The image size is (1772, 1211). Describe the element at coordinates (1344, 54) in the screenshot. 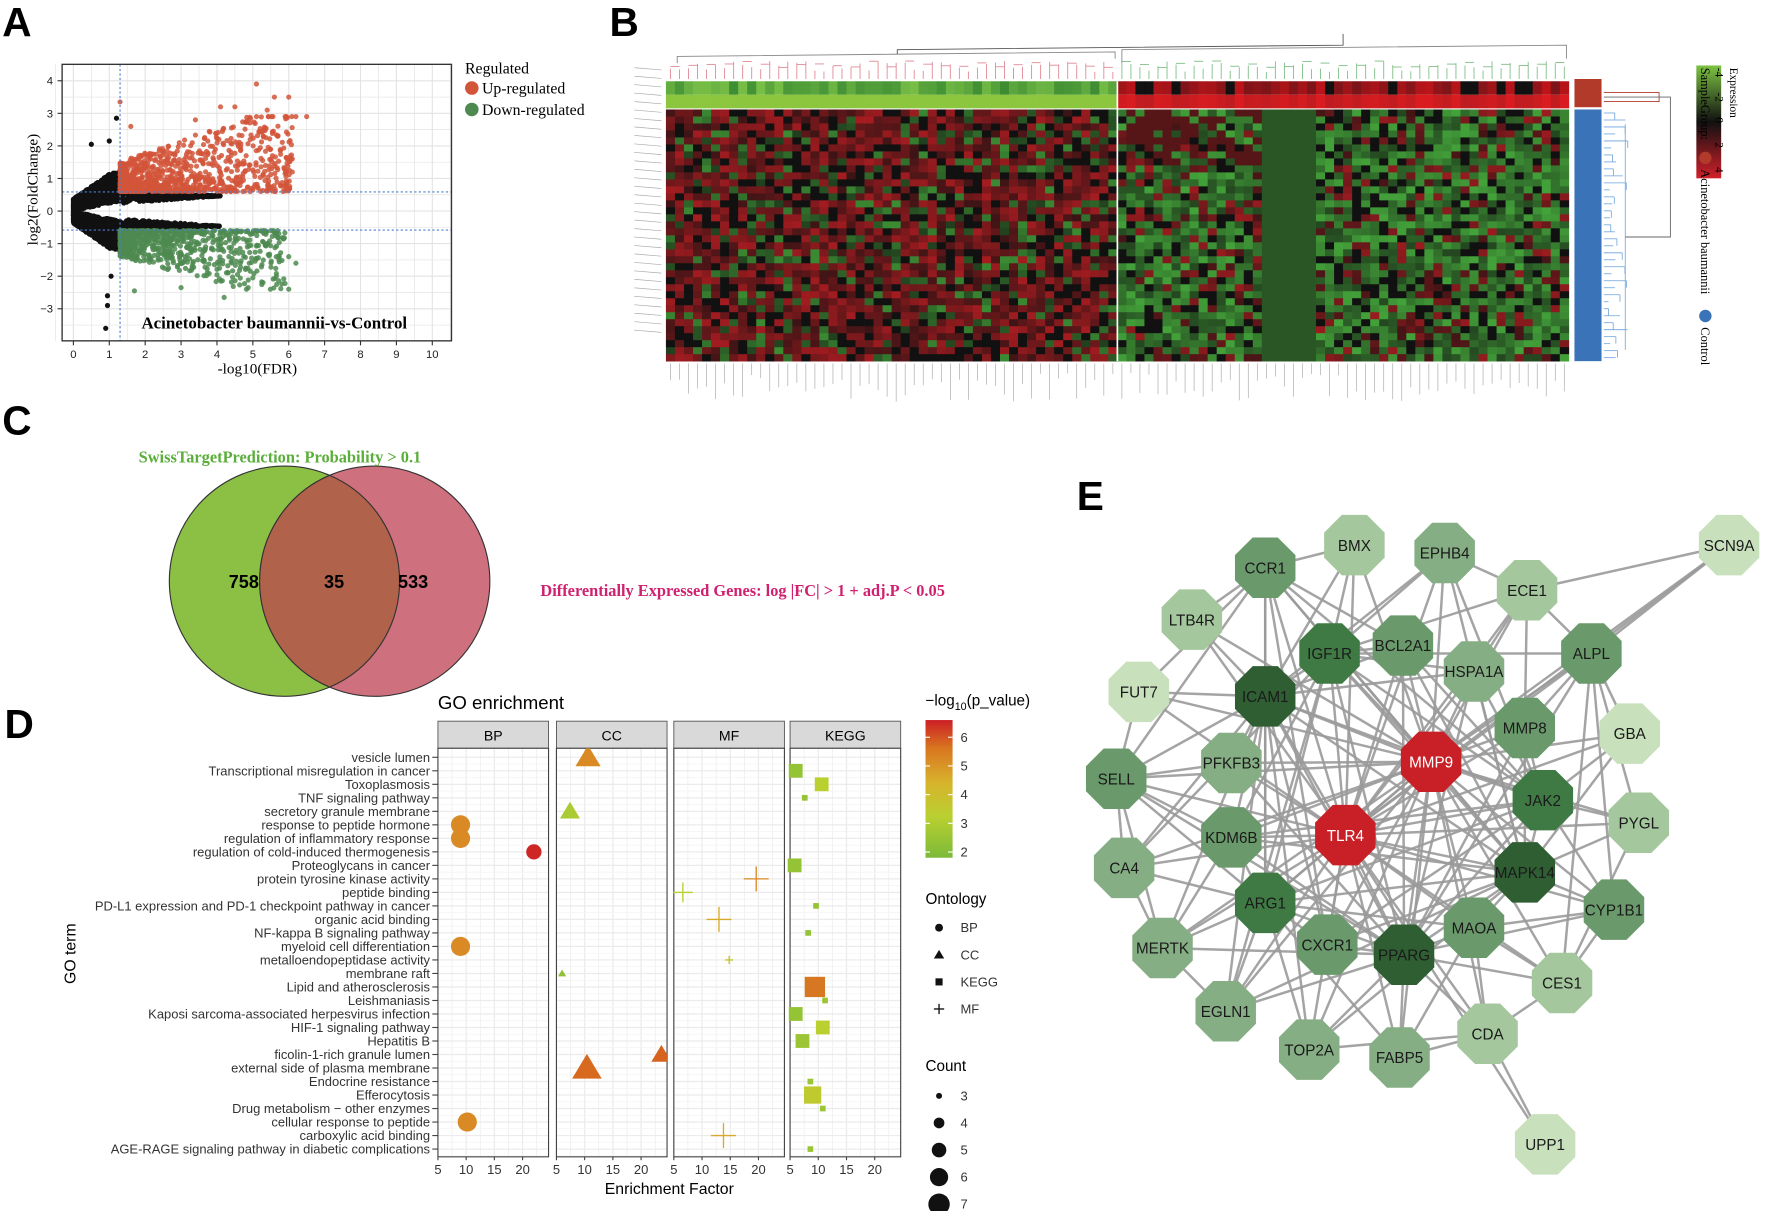

I see `dendrogram-branch` at that location.